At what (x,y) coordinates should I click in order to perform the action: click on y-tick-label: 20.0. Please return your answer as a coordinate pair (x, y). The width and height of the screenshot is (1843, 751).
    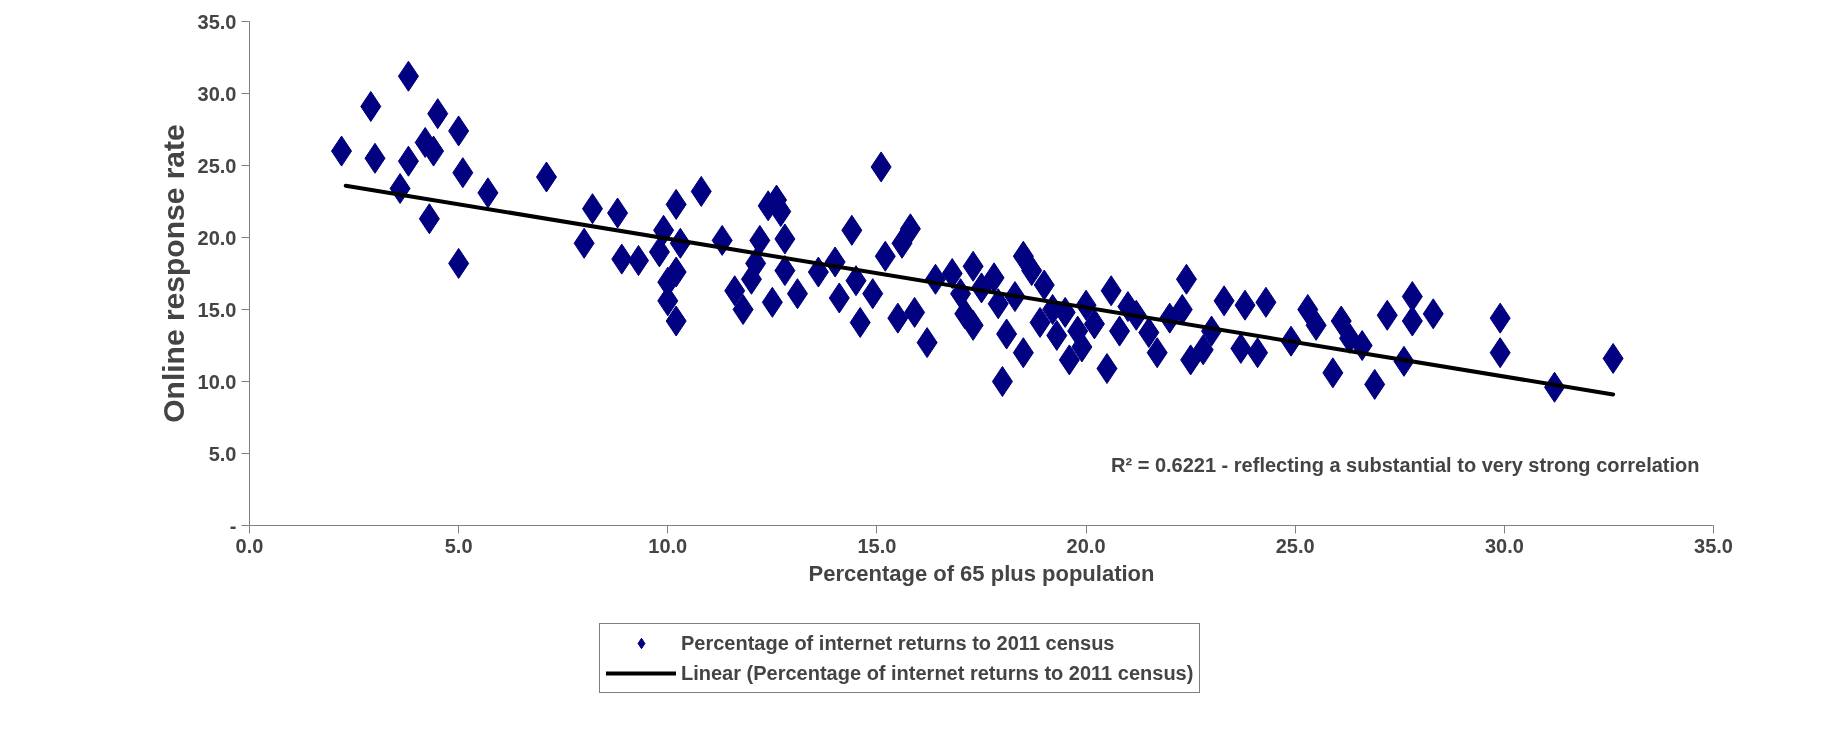
    Looking at the image, I should click on (217, 237).